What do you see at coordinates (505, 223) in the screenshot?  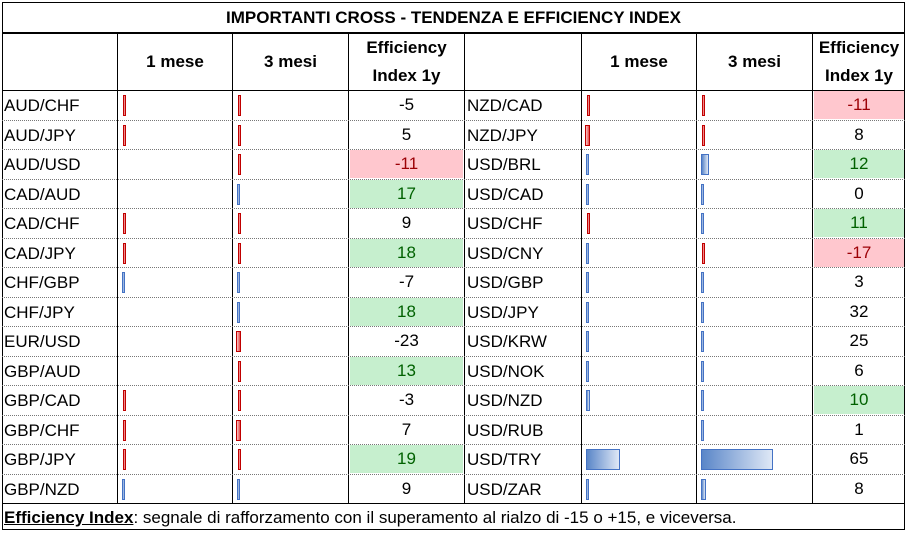 I see `pair-label: USD/CHF` at bounding box center [505, 223].